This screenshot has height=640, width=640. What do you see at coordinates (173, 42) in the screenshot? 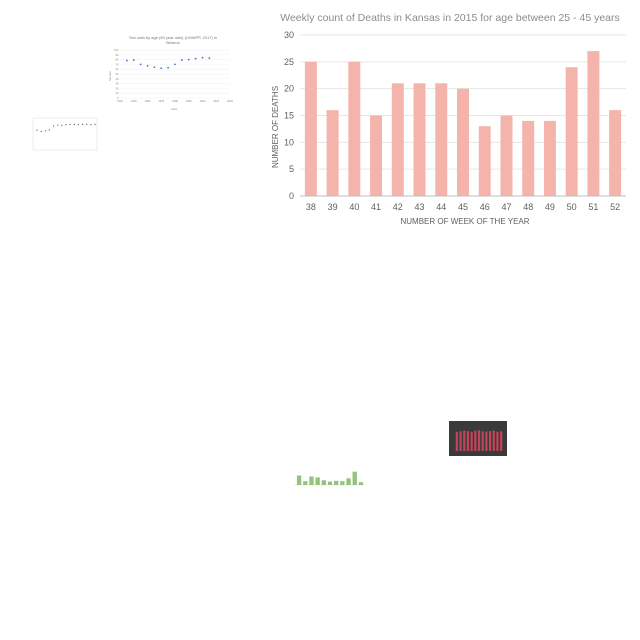
I see `sex-ratio-thumbnail-title-line2: Belarus` at bounding box center [173, 42].